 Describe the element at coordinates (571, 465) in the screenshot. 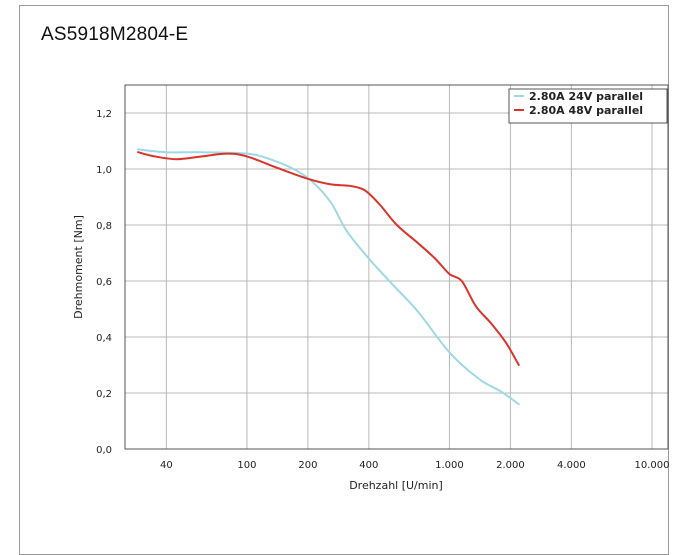

I see `x-tick-label: 4.000` at that location.